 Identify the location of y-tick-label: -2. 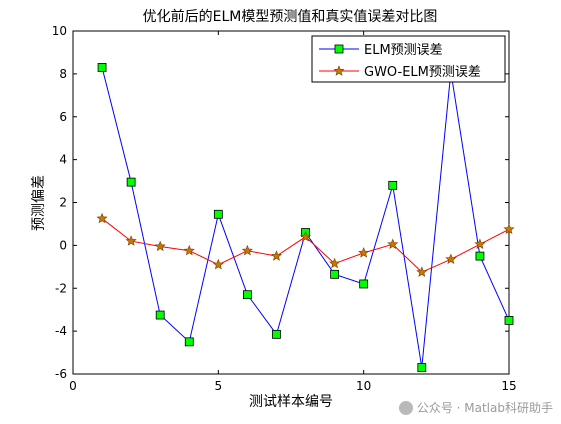
(61, 288).